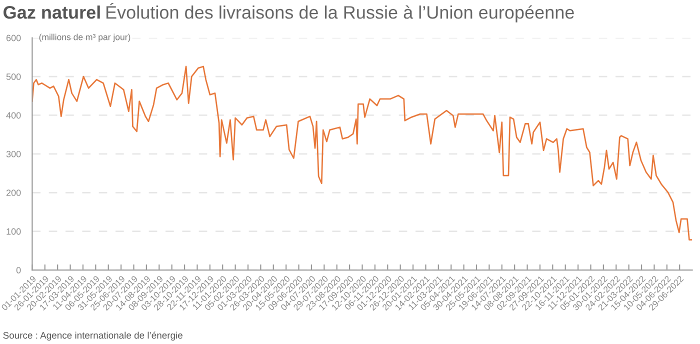 This screenshot has height=344, width=700. What do you see at coordinates (13, 77) in the screenshot?
I see `y-tick-label: 500` at bounding box center [13, 77].